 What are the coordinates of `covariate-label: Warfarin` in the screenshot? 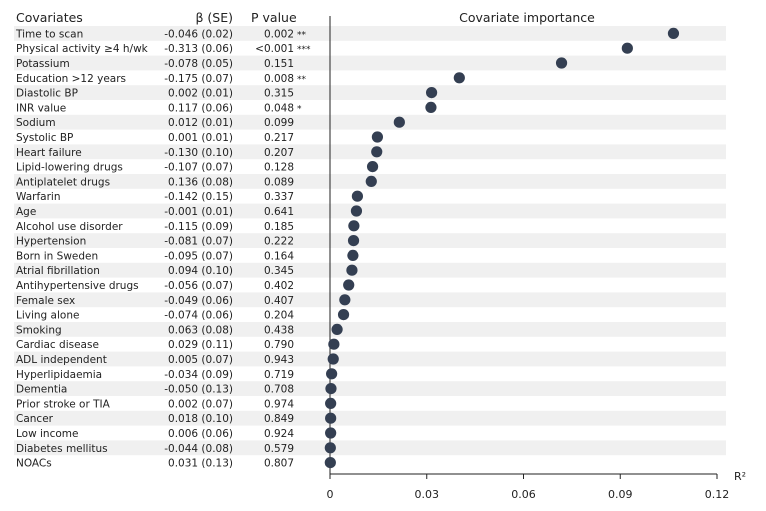 It's located at (38, 197).